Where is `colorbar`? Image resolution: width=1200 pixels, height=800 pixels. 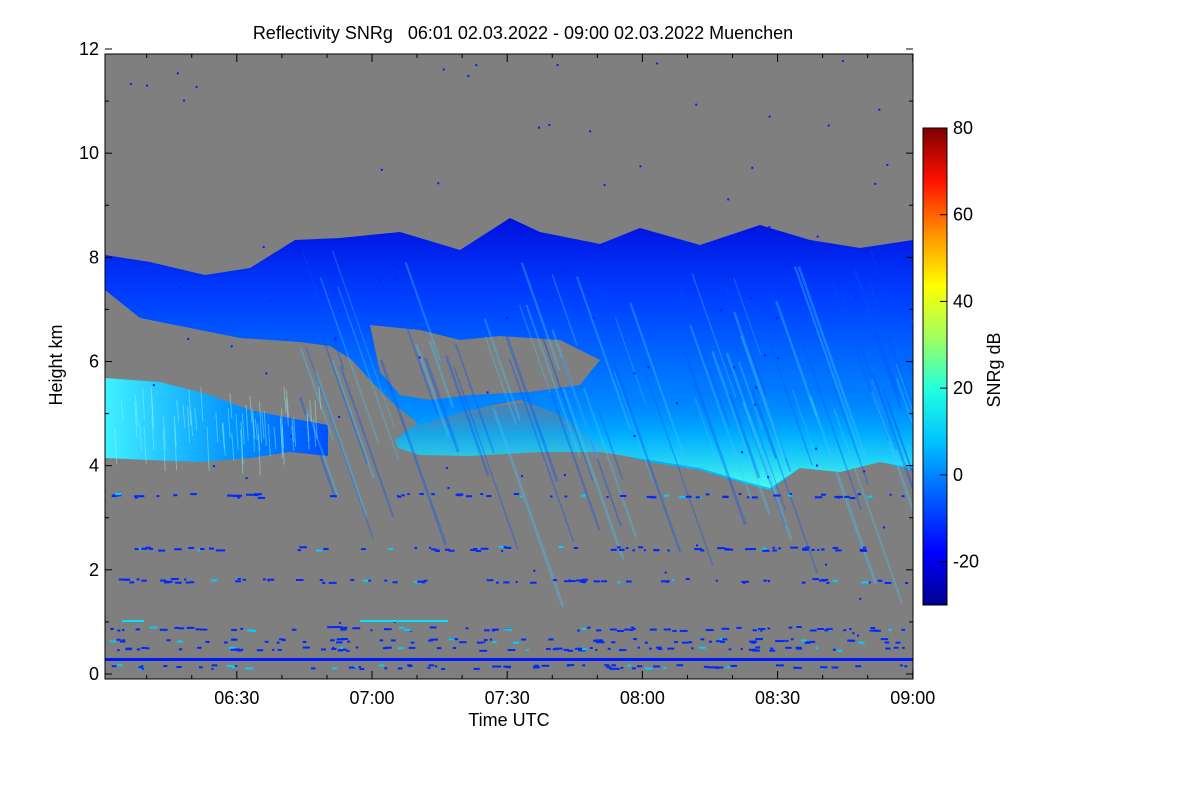
colorbar is located at coordinates (935, 366).